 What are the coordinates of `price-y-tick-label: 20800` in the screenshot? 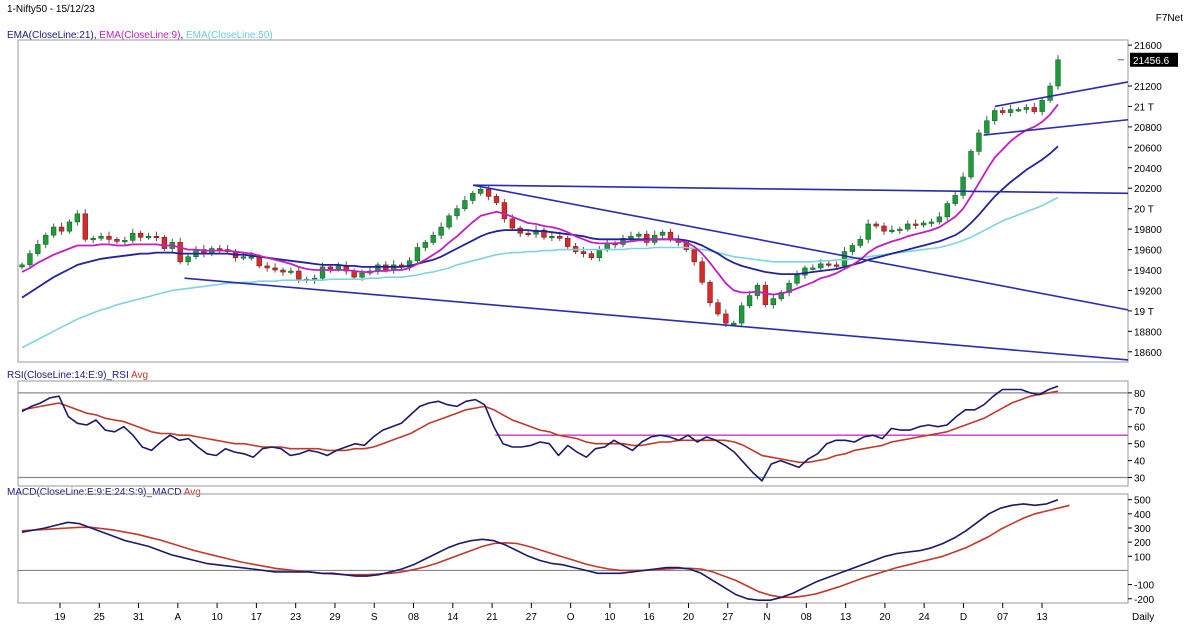 It's located at (1148, 128).